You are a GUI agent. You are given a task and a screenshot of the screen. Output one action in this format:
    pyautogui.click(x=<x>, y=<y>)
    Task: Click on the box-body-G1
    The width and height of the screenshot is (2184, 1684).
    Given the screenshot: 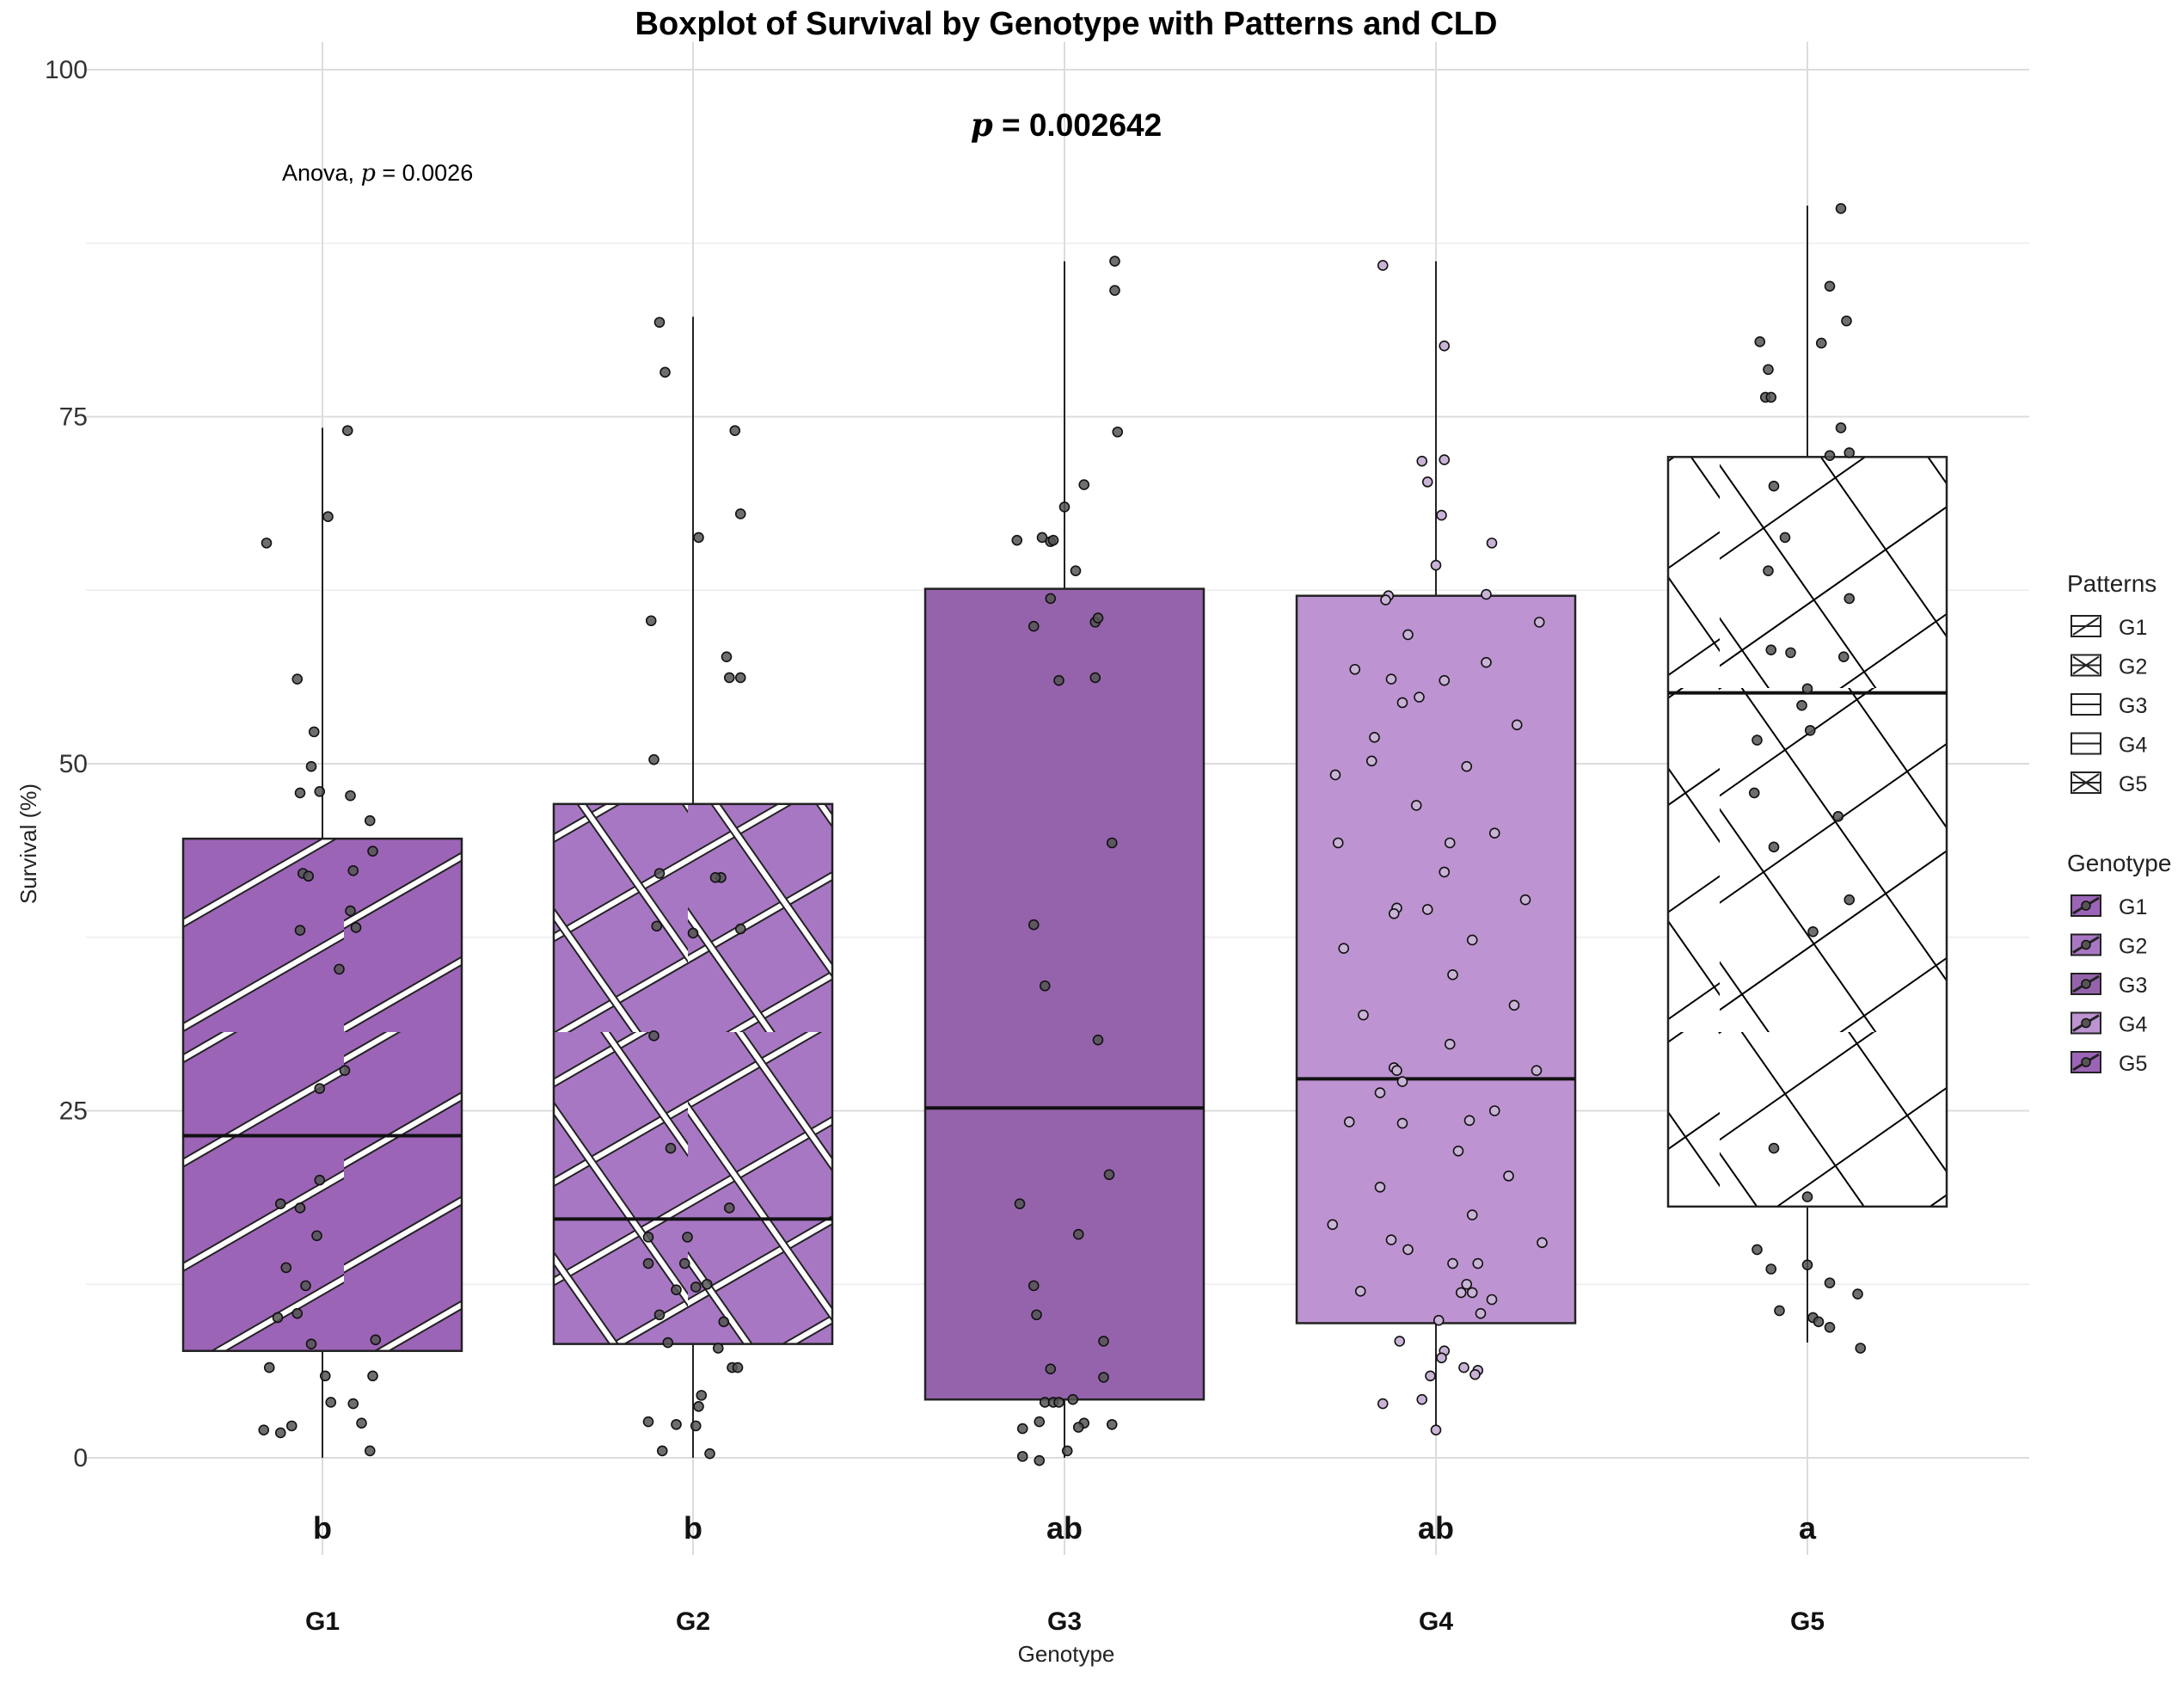 What is the action you would take?
    pyautogui.click(x=322, y=1094)
    